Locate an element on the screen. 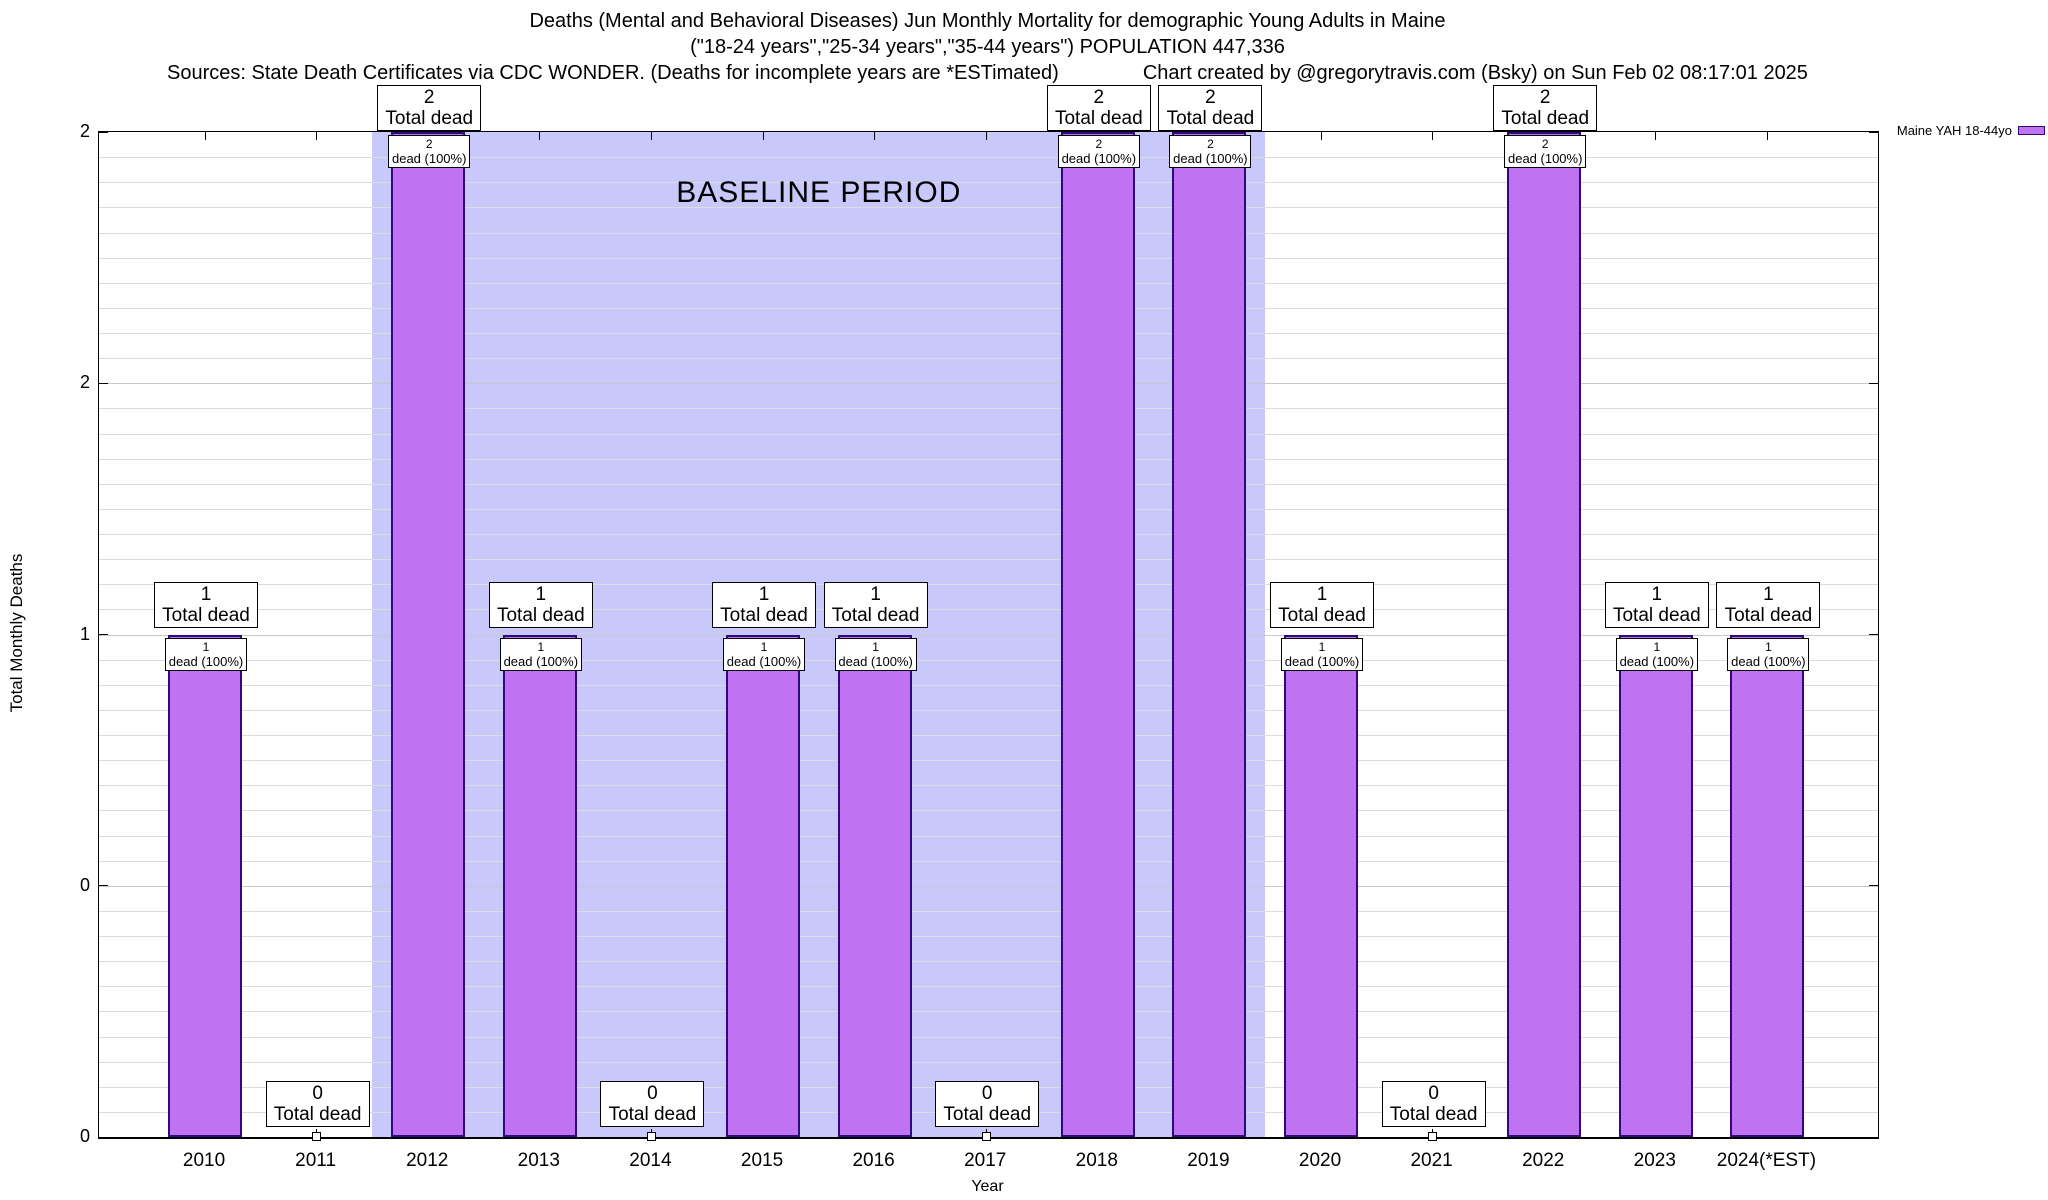 The image size is (2048, 1200). x-tick-label-2020: 2020 is located at coordinates (1320, 1160).